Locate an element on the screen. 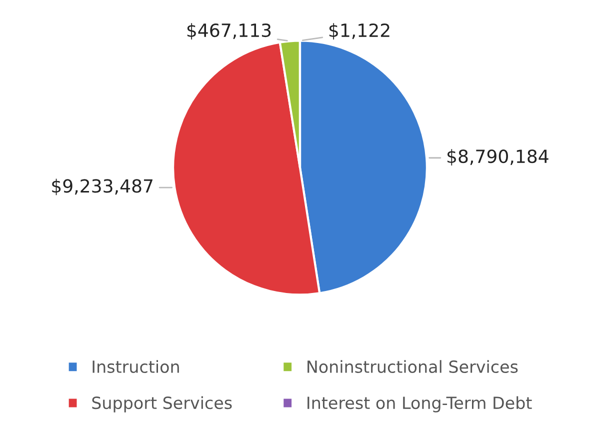  data-label: $467,113 is located at coordinates (229, 31).